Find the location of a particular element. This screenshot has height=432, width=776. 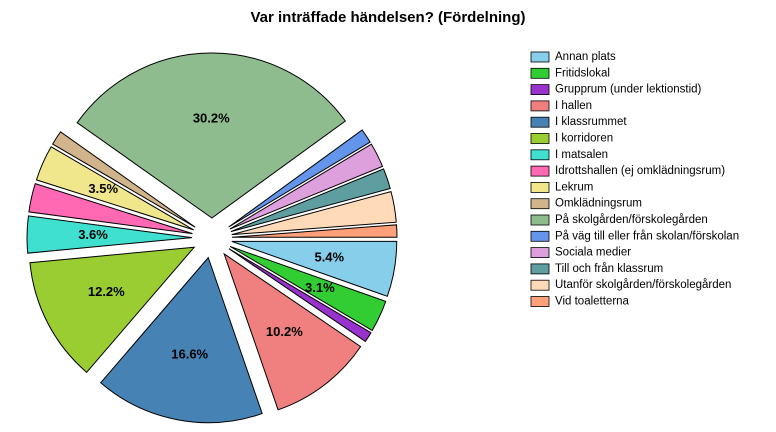

slice-label: 16.6% is located at coordinates (189, 353).